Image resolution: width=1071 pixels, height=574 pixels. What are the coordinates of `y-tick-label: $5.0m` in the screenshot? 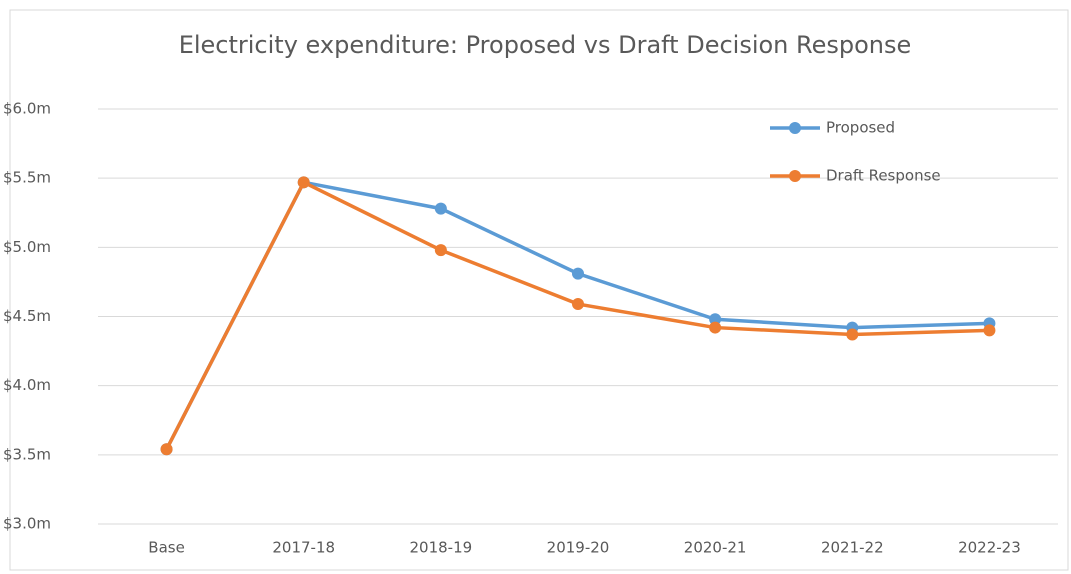 It's located at (27, 247).